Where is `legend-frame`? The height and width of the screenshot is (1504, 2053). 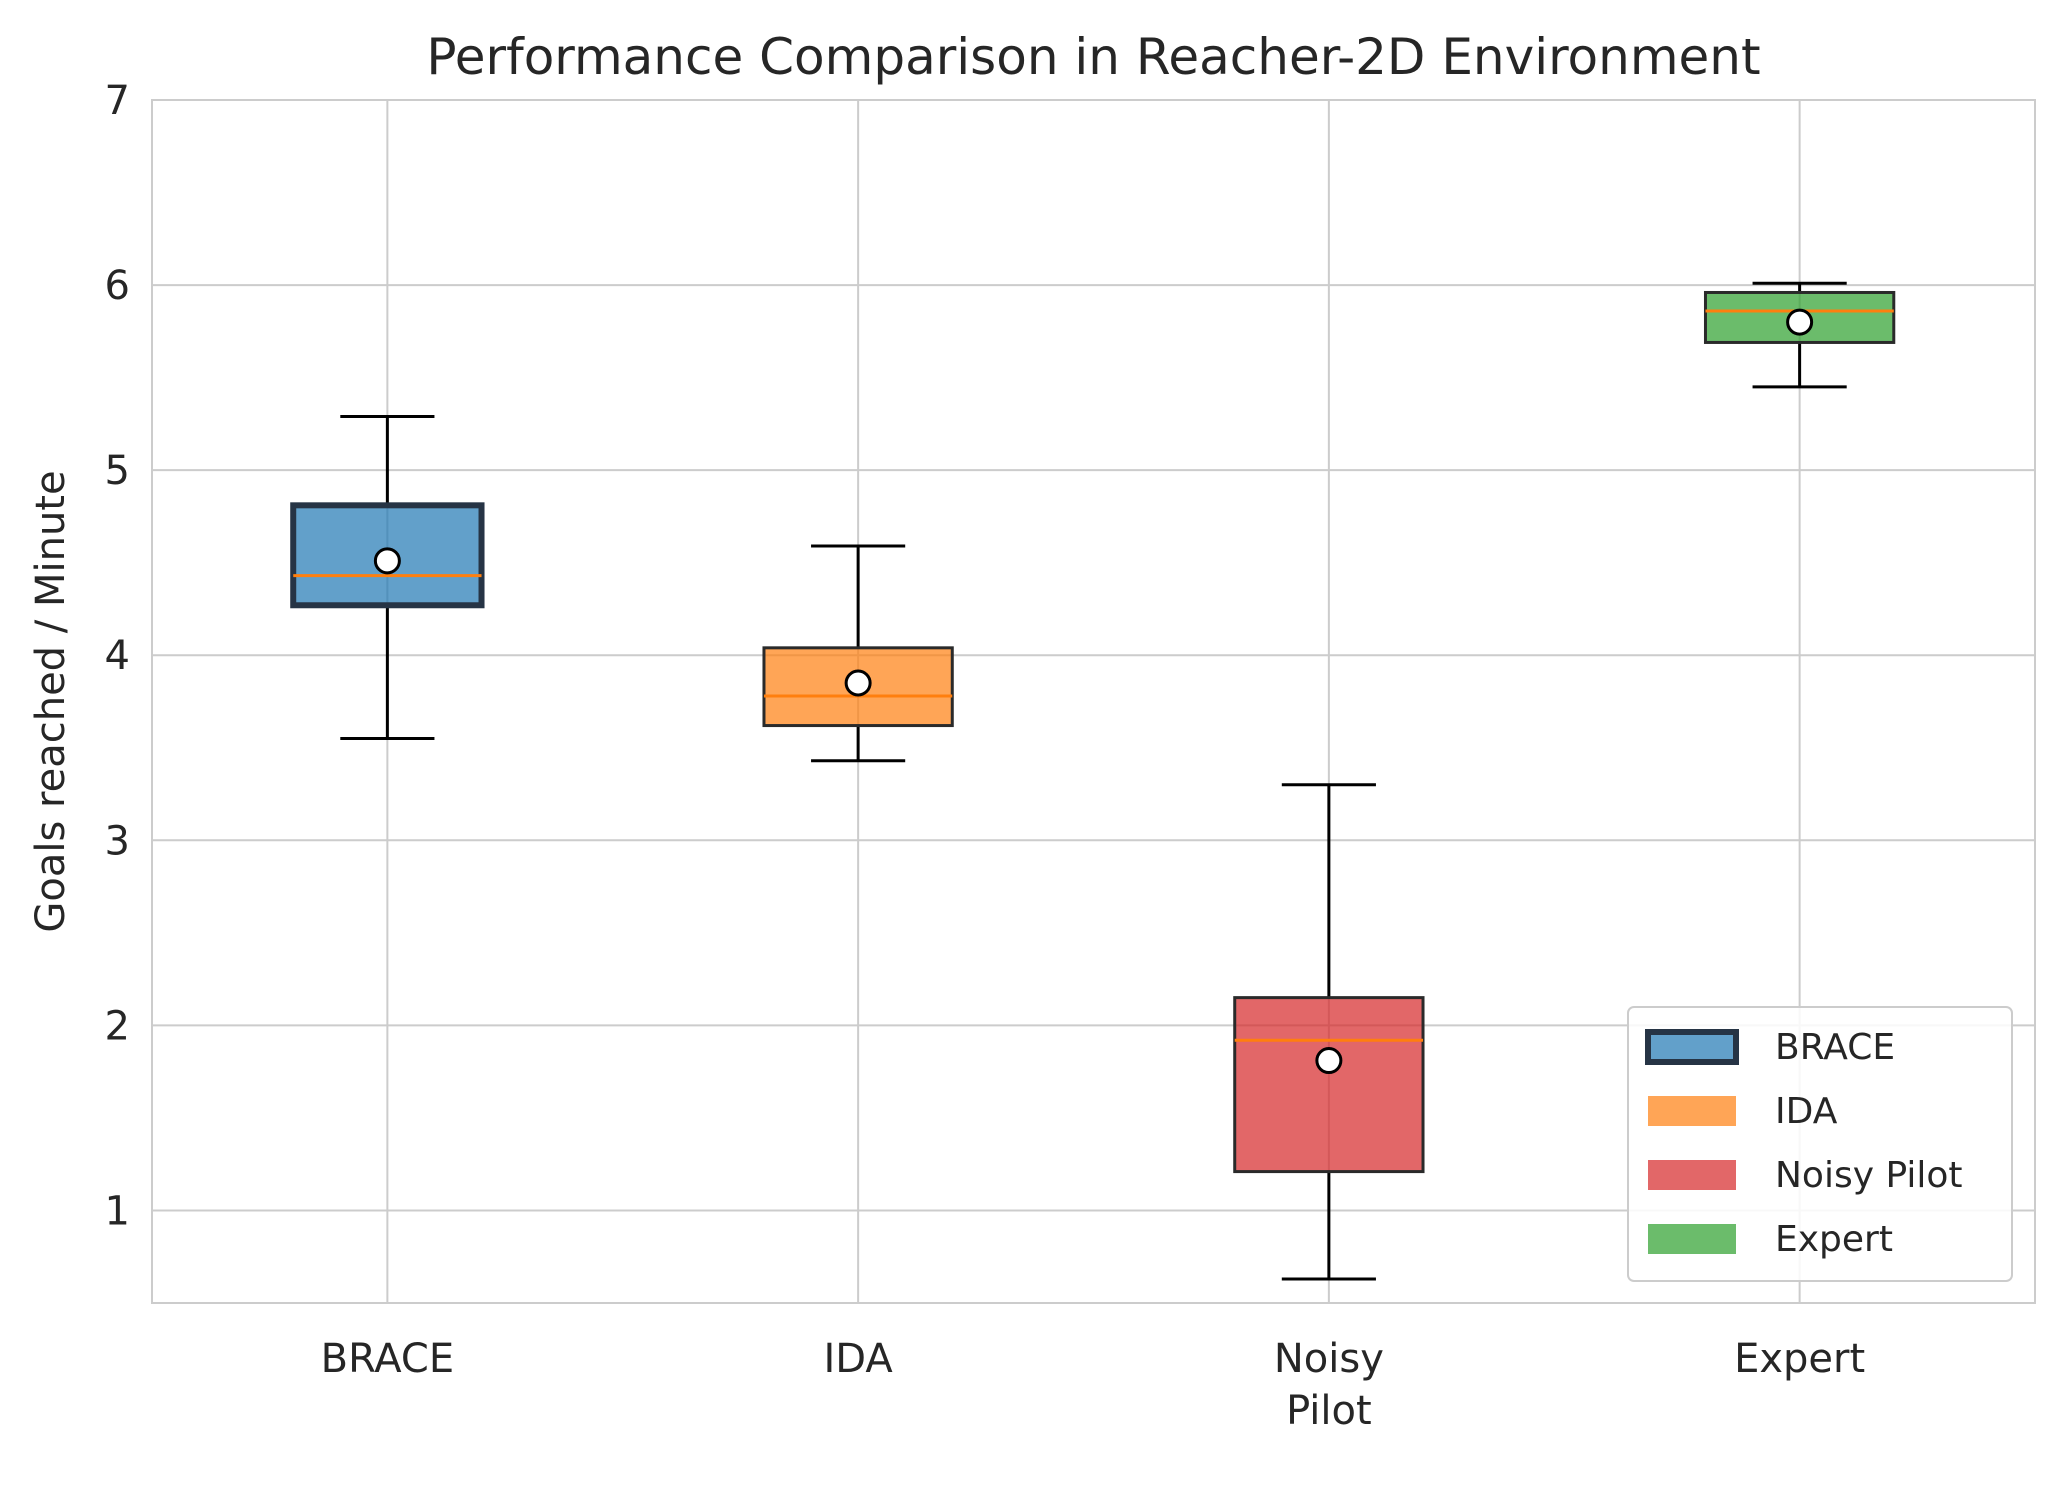 legend-frame is located at coordinates (1820, 1144).